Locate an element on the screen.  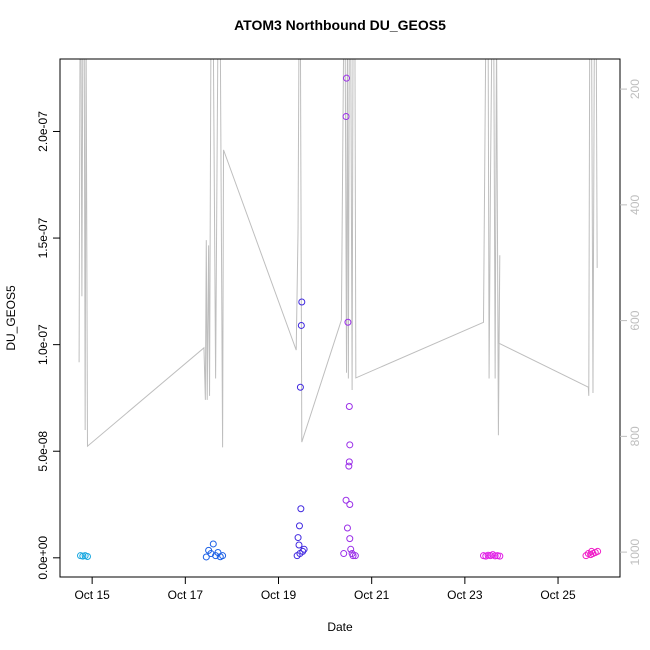
y-tick-label: 1.0e-07 is located at coordinates (43, 344).